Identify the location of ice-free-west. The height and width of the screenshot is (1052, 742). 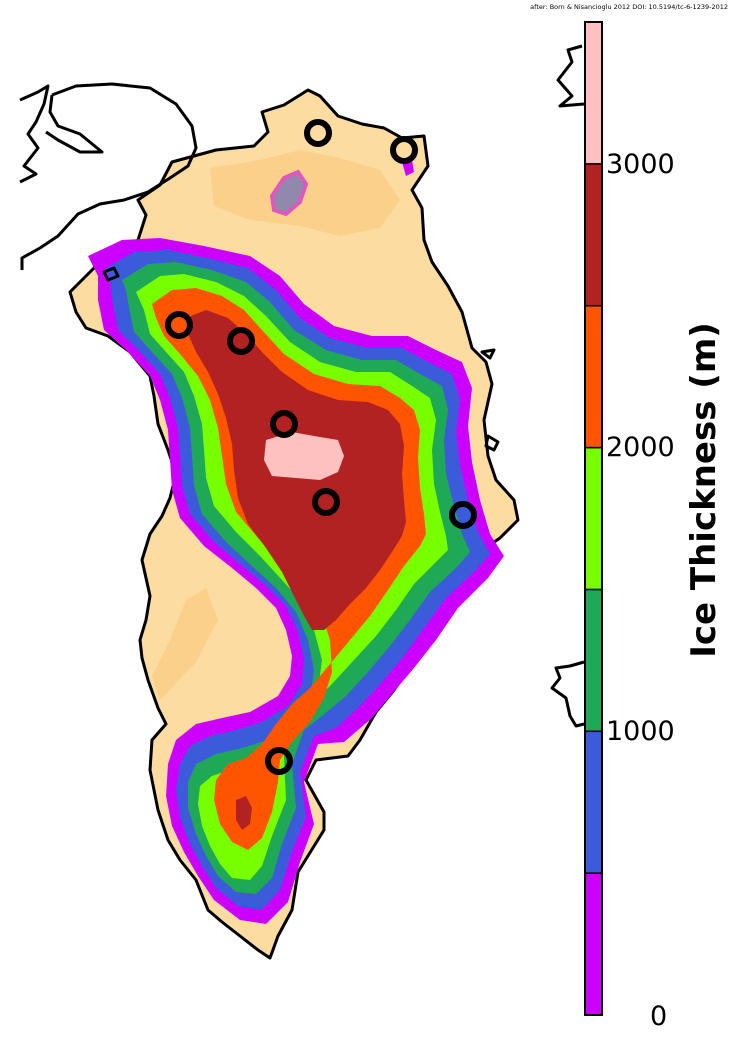
(185, 644).